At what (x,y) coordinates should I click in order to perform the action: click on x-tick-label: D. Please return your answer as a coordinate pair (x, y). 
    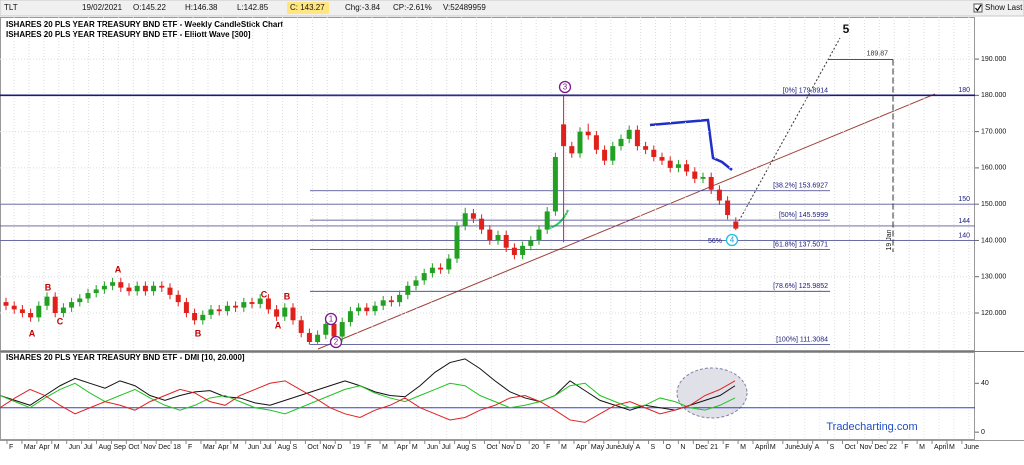
    Looking at the image, I should click on (518, 447).